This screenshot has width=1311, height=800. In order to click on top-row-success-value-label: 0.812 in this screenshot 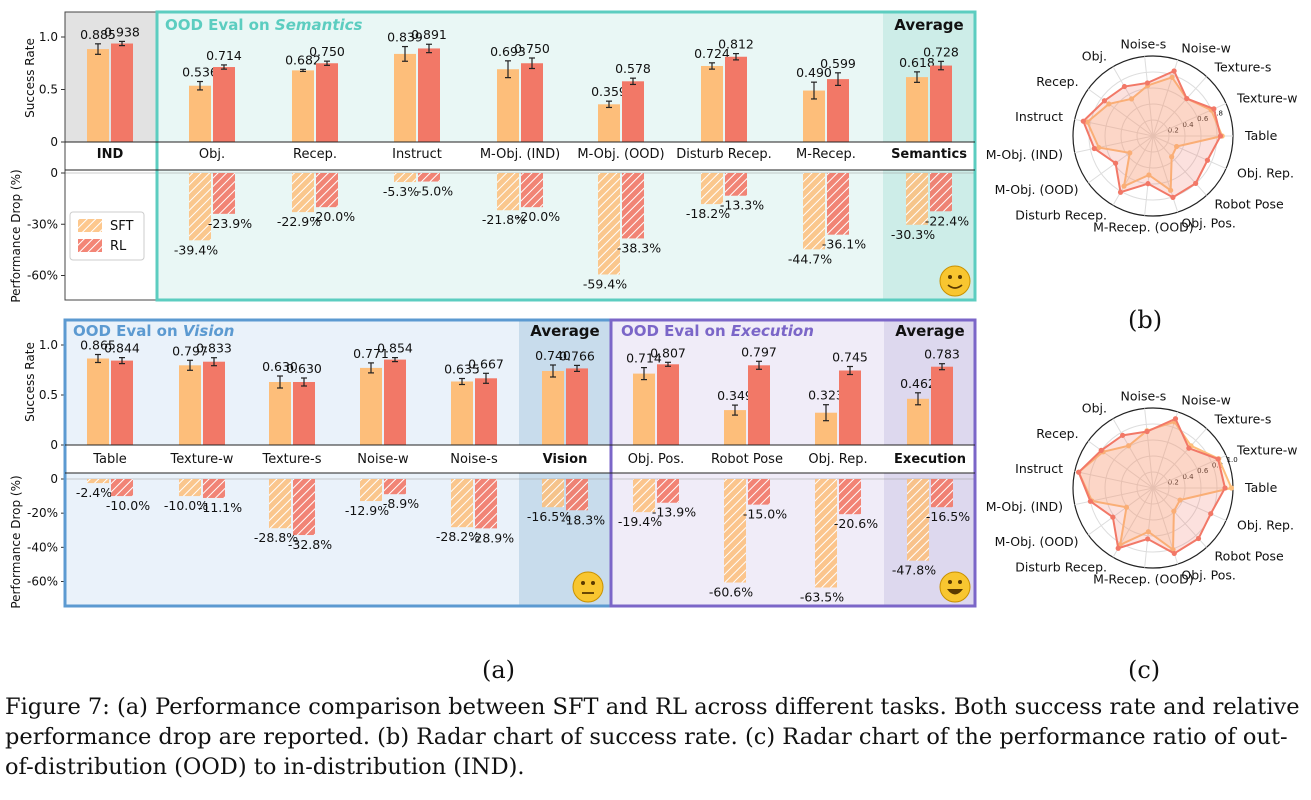, I will do `click(736, 44)`.